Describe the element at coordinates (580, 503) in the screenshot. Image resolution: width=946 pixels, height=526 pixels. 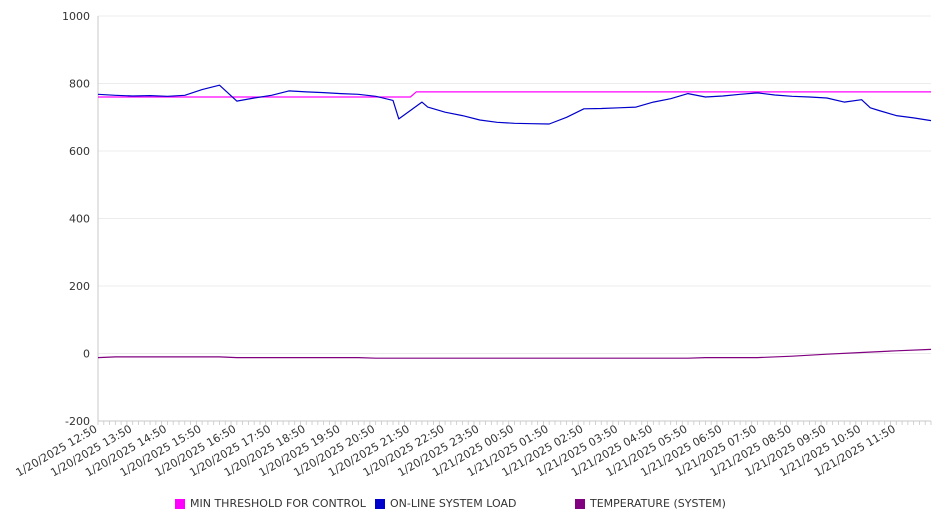
I see `legend-swatch-temperature-system` at that location.